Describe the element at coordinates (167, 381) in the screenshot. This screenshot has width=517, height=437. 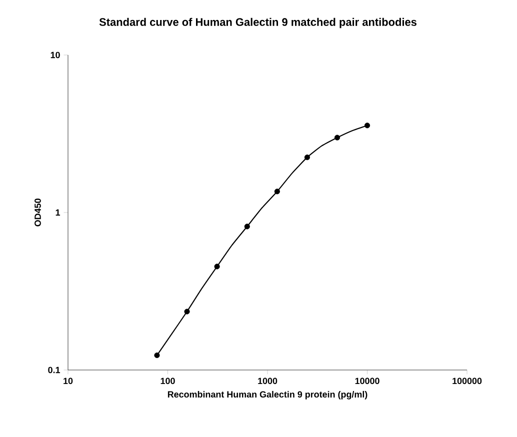
I see `x-tick-label: 100` at that location.